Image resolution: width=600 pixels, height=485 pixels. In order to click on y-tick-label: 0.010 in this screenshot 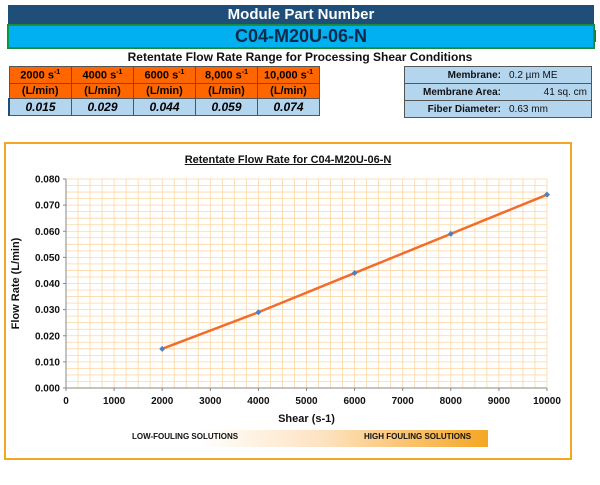, I will do `click(47, 362)`.